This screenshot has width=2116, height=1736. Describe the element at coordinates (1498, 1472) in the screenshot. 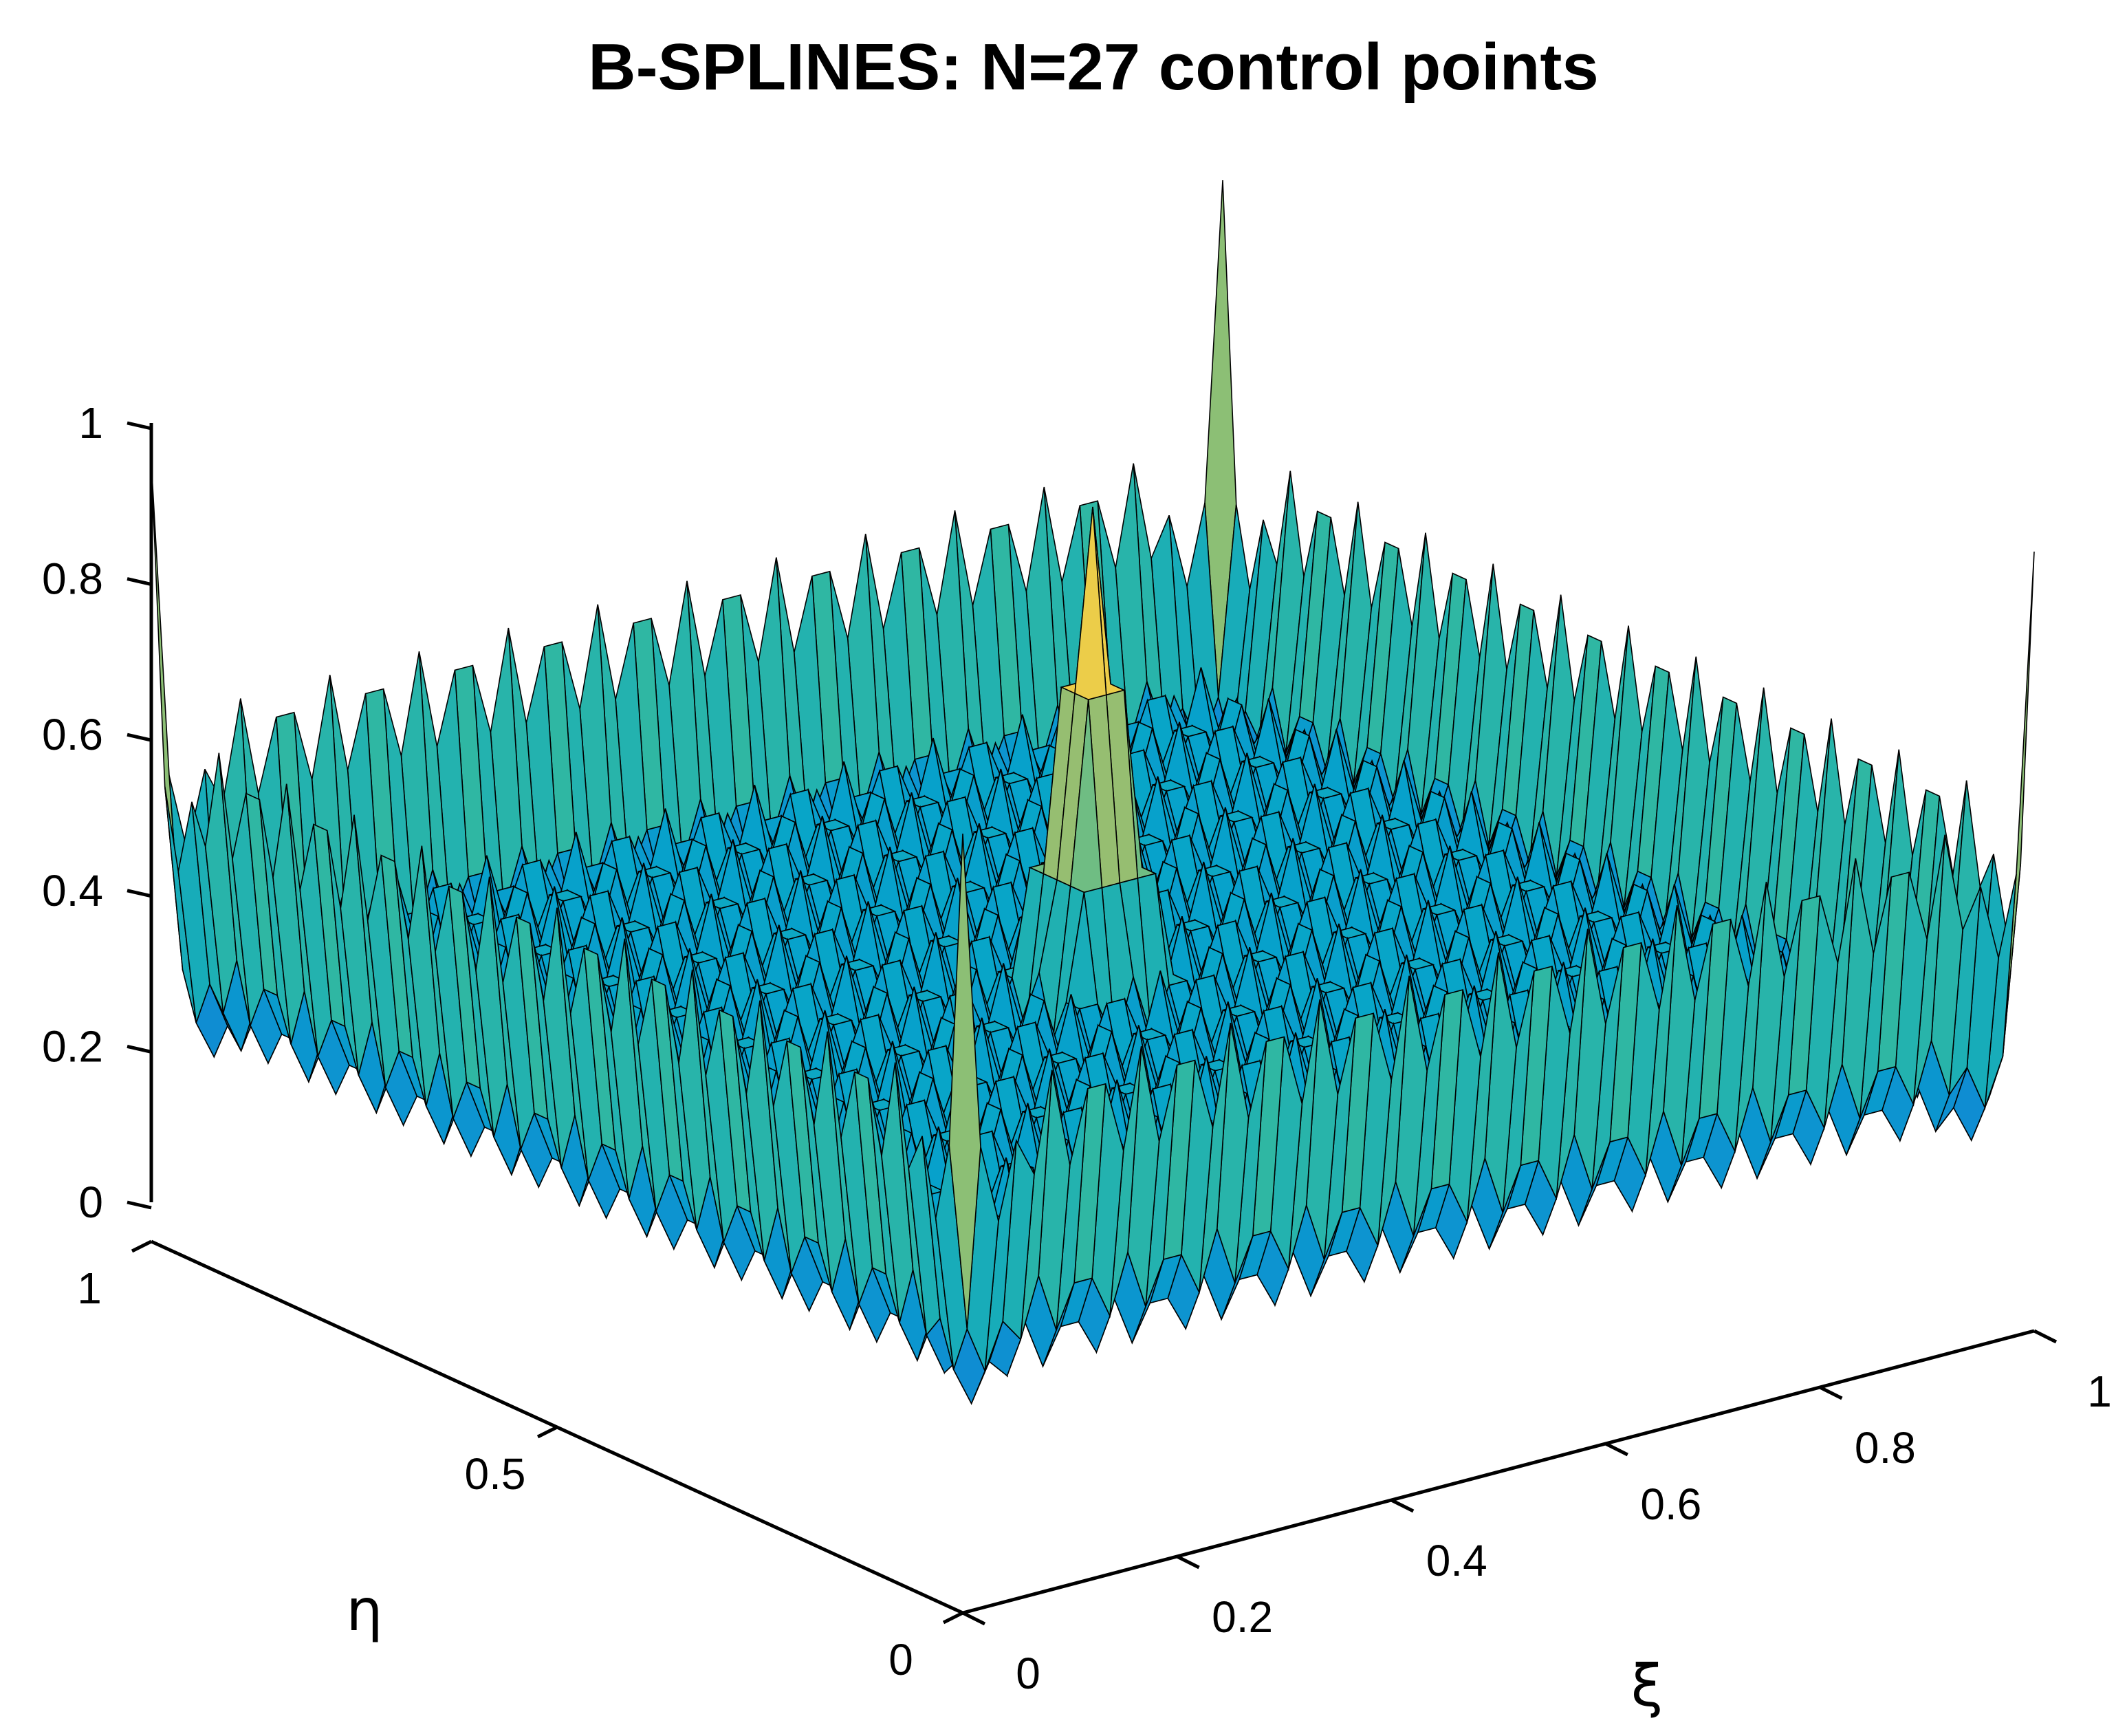

I see `xi-axis-line` at that location.